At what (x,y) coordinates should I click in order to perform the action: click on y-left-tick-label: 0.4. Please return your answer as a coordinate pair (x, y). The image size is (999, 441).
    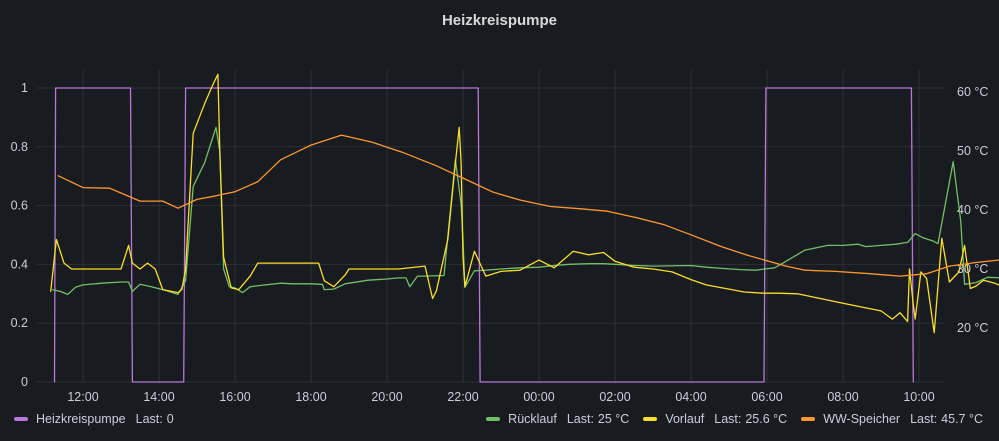
    Looking at the image, I should click on (19, 264).